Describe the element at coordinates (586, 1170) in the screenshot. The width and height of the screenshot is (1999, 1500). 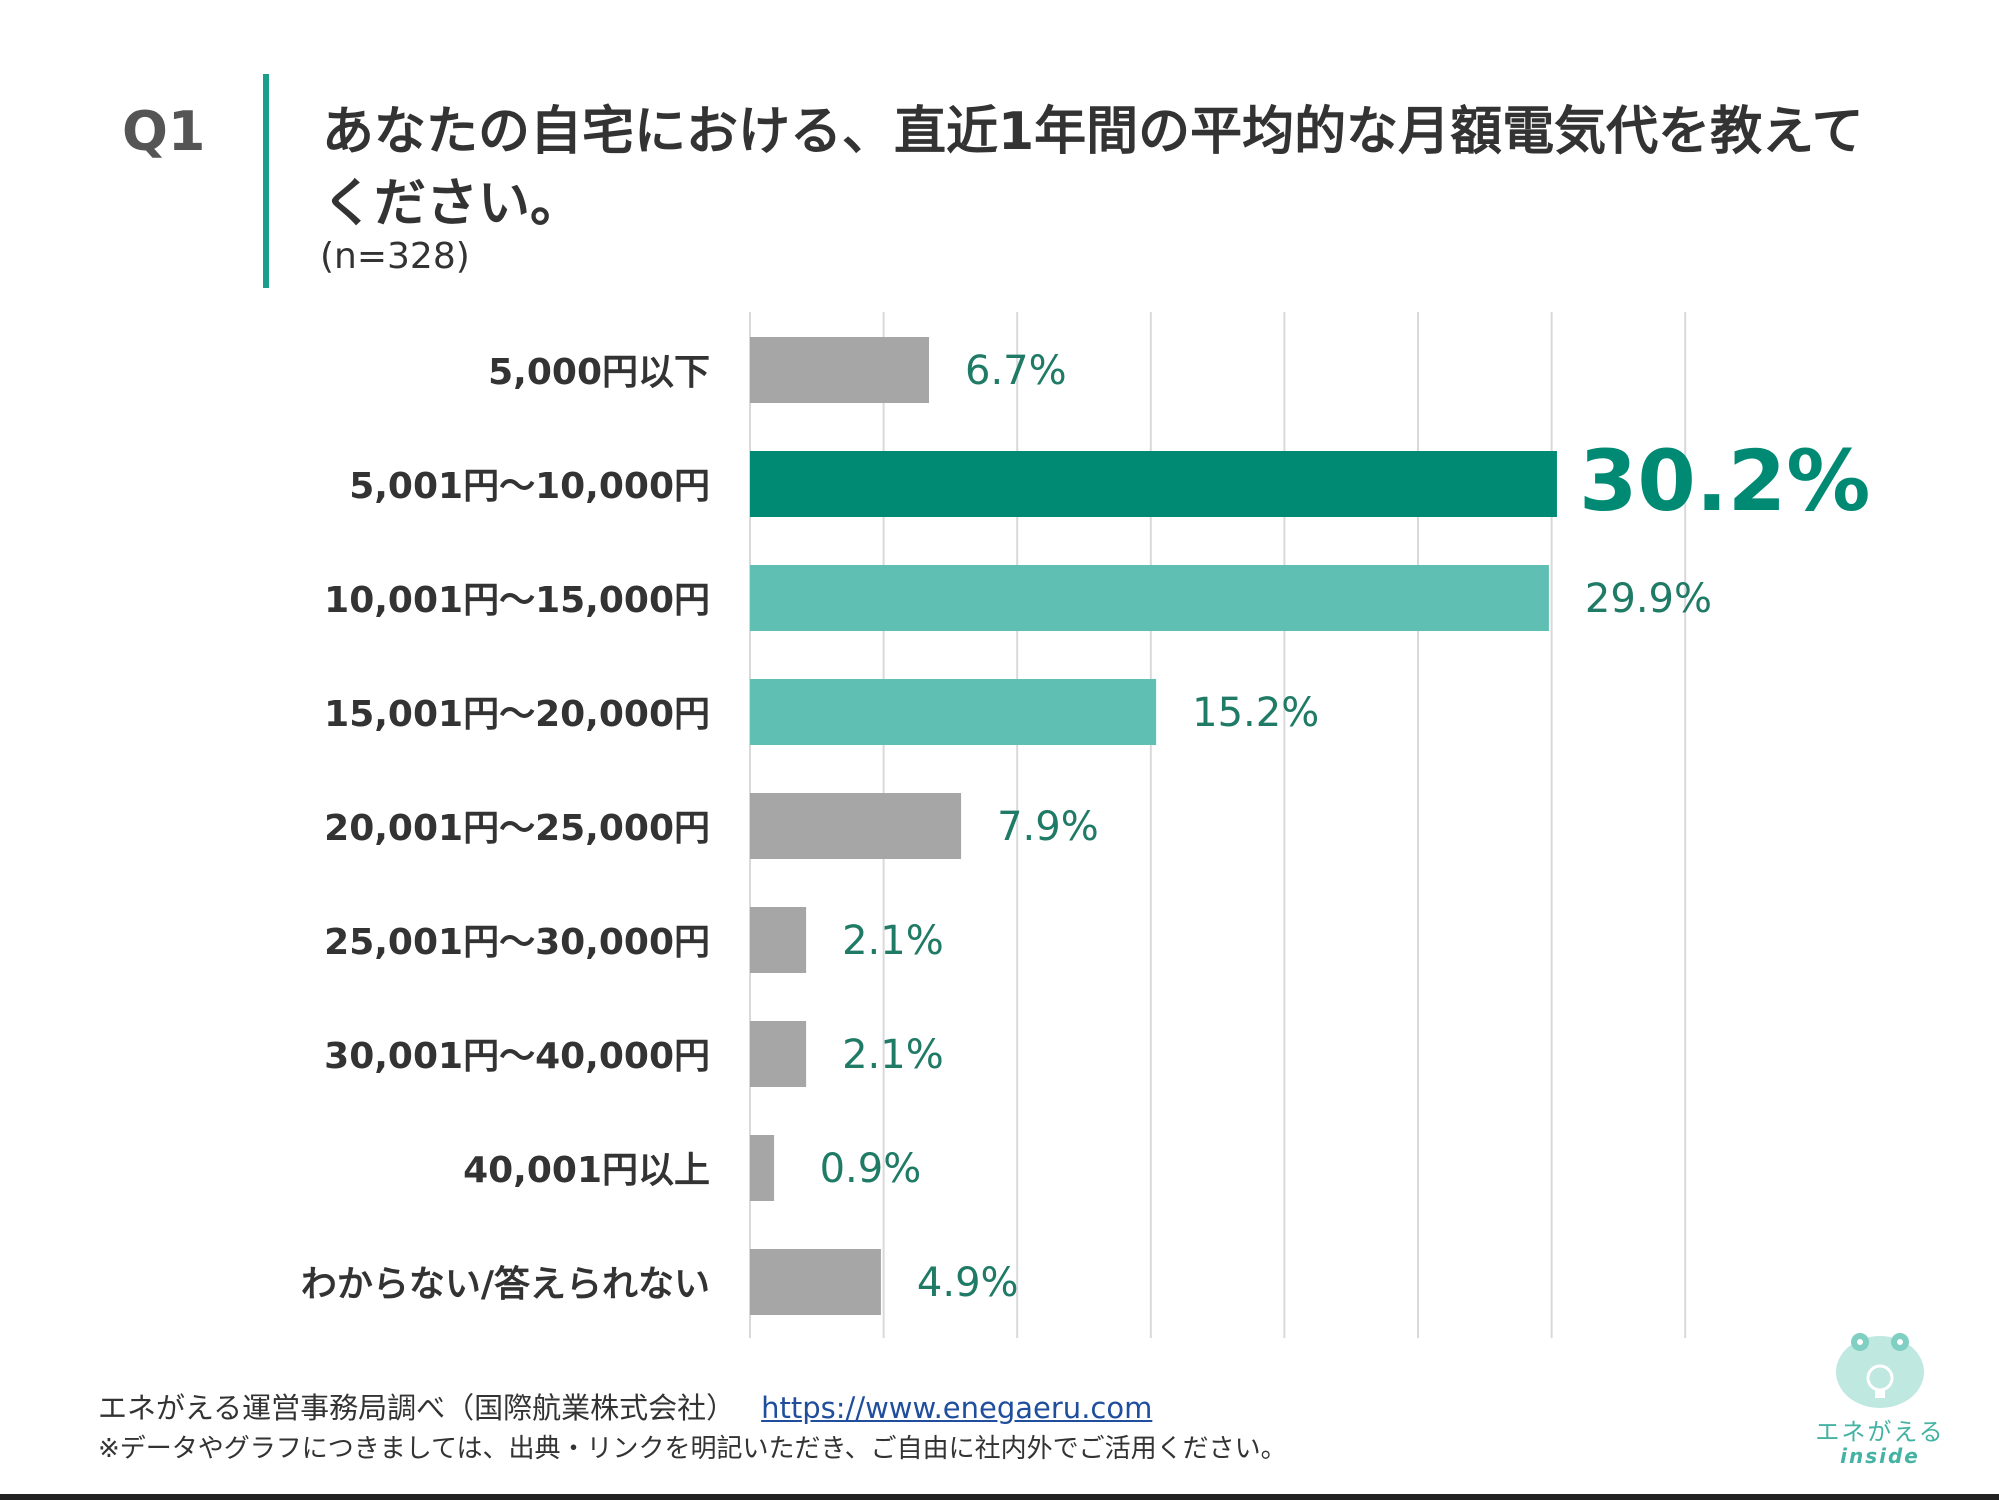
I see `category-label: 40,001円以上` at that location.